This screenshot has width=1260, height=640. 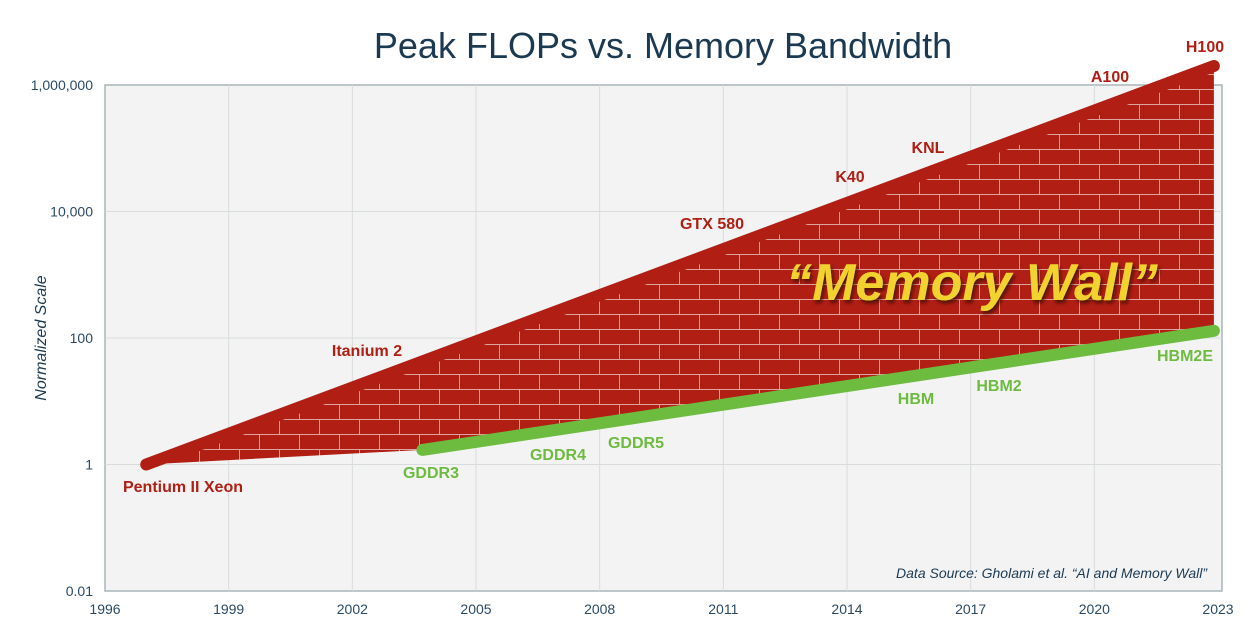 I want to click on x-tick-label: 2011, so click(x=723, y=609).